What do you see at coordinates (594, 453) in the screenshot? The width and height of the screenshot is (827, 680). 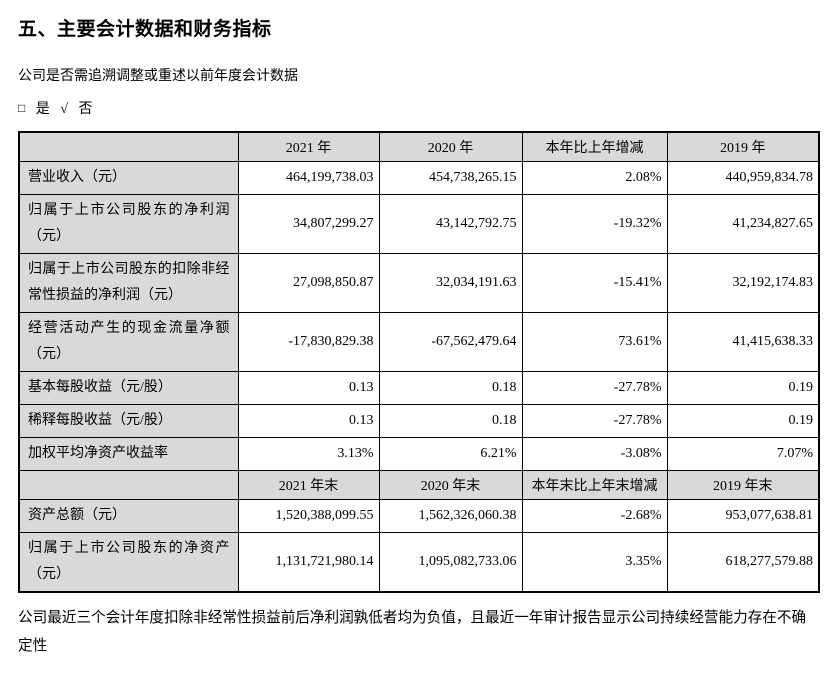 I see `cell-value: -3.08%` at bounding box center [594, 453].